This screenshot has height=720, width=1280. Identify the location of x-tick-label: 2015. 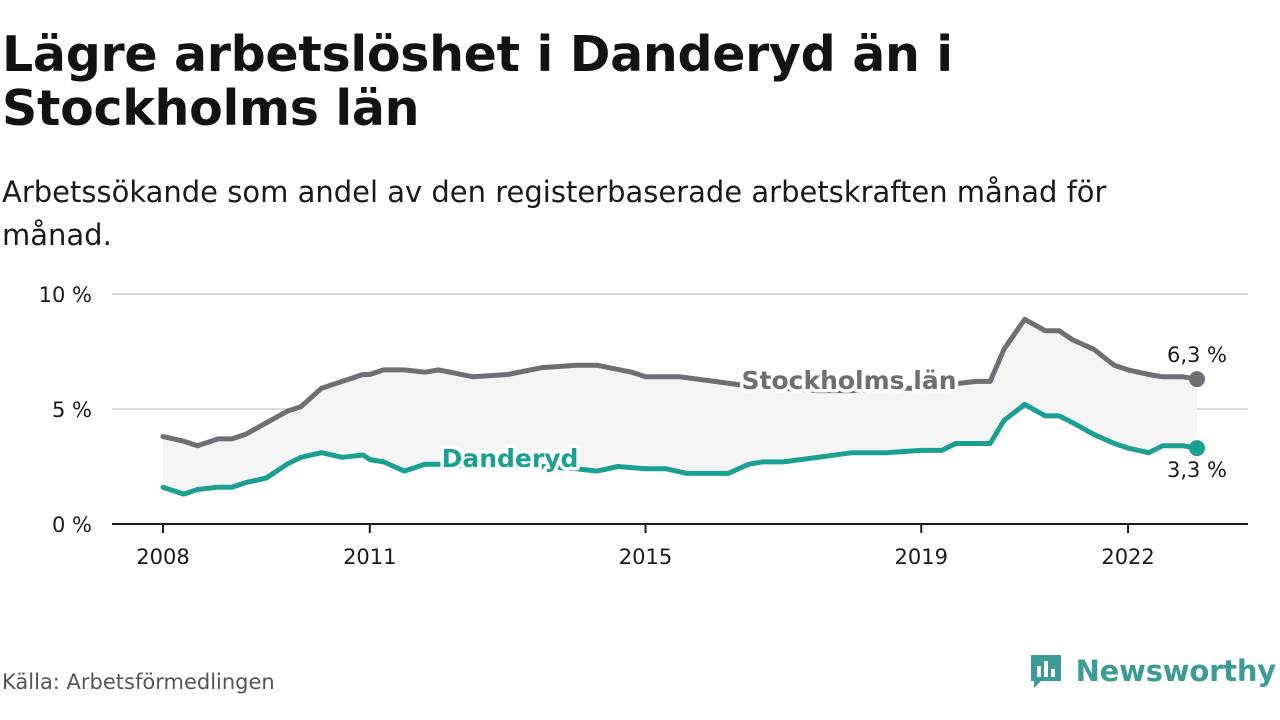
(645, 557).